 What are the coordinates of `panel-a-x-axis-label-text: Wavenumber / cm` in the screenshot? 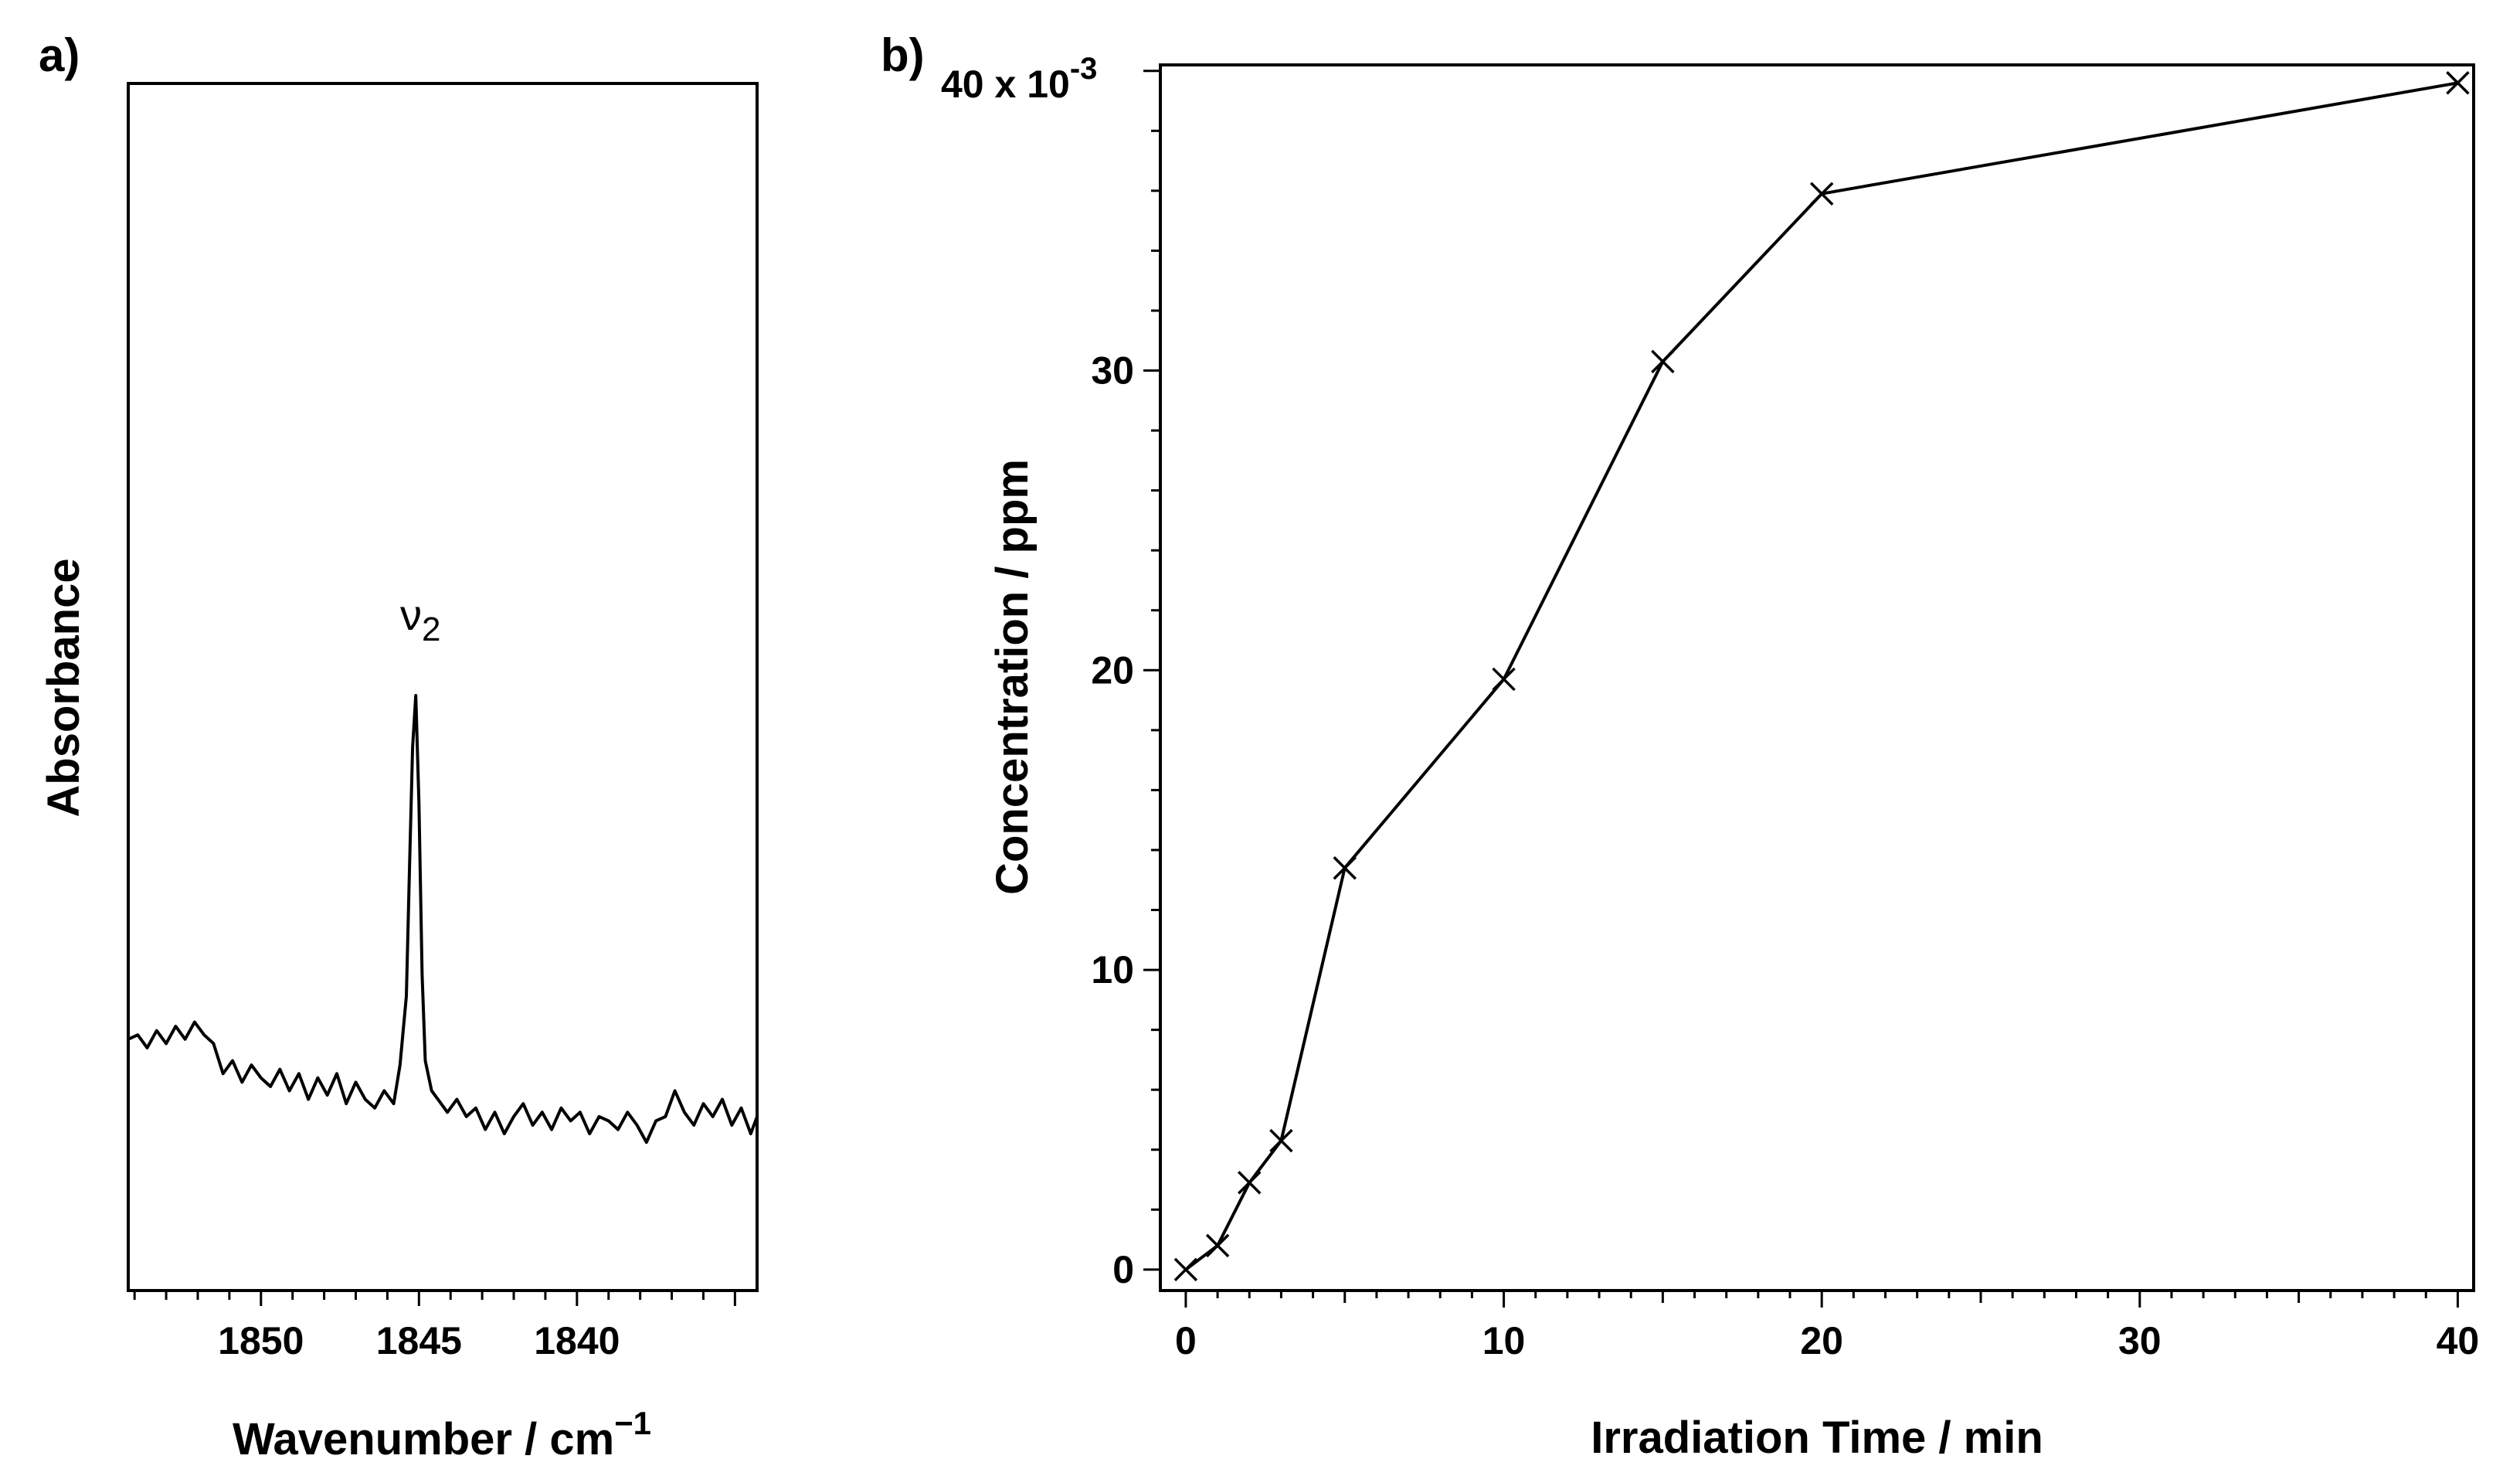 It's located at (423, 1439).